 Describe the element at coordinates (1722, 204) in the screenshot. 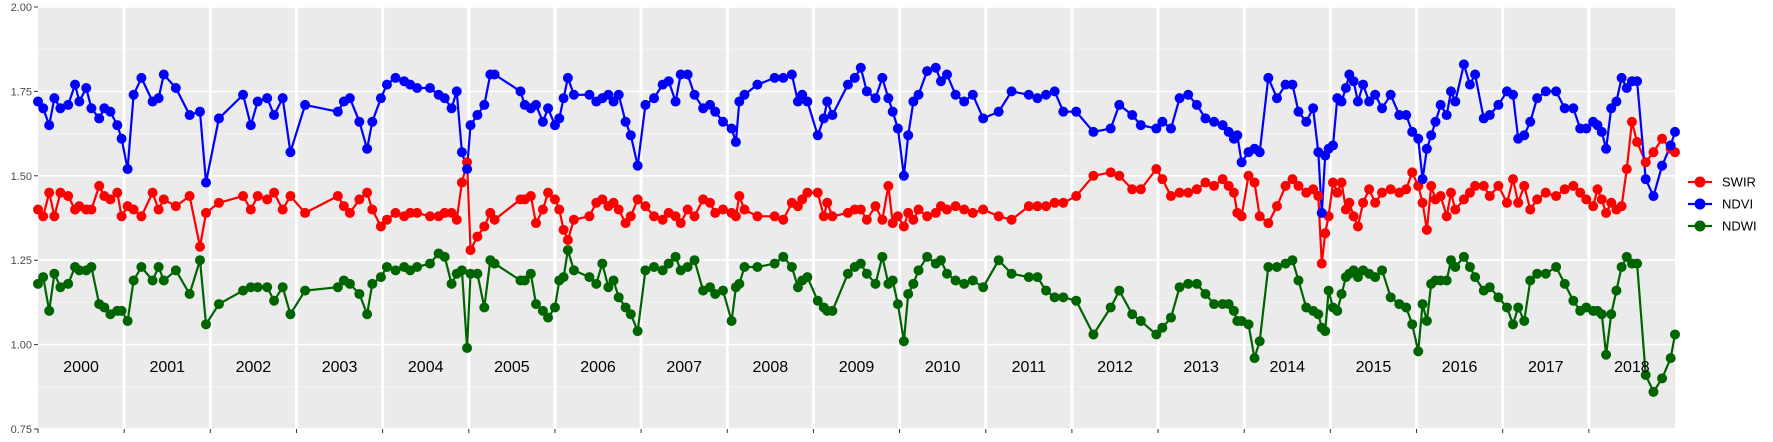

I see `legend: SWIR NDVI NDWI` at that location.